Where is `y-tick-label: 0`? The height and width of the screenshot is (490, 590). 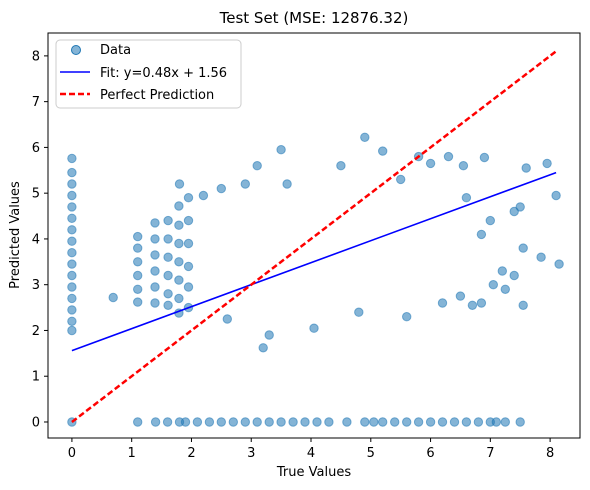 y-tick-label: 0 is located at coordinates (36, 422).